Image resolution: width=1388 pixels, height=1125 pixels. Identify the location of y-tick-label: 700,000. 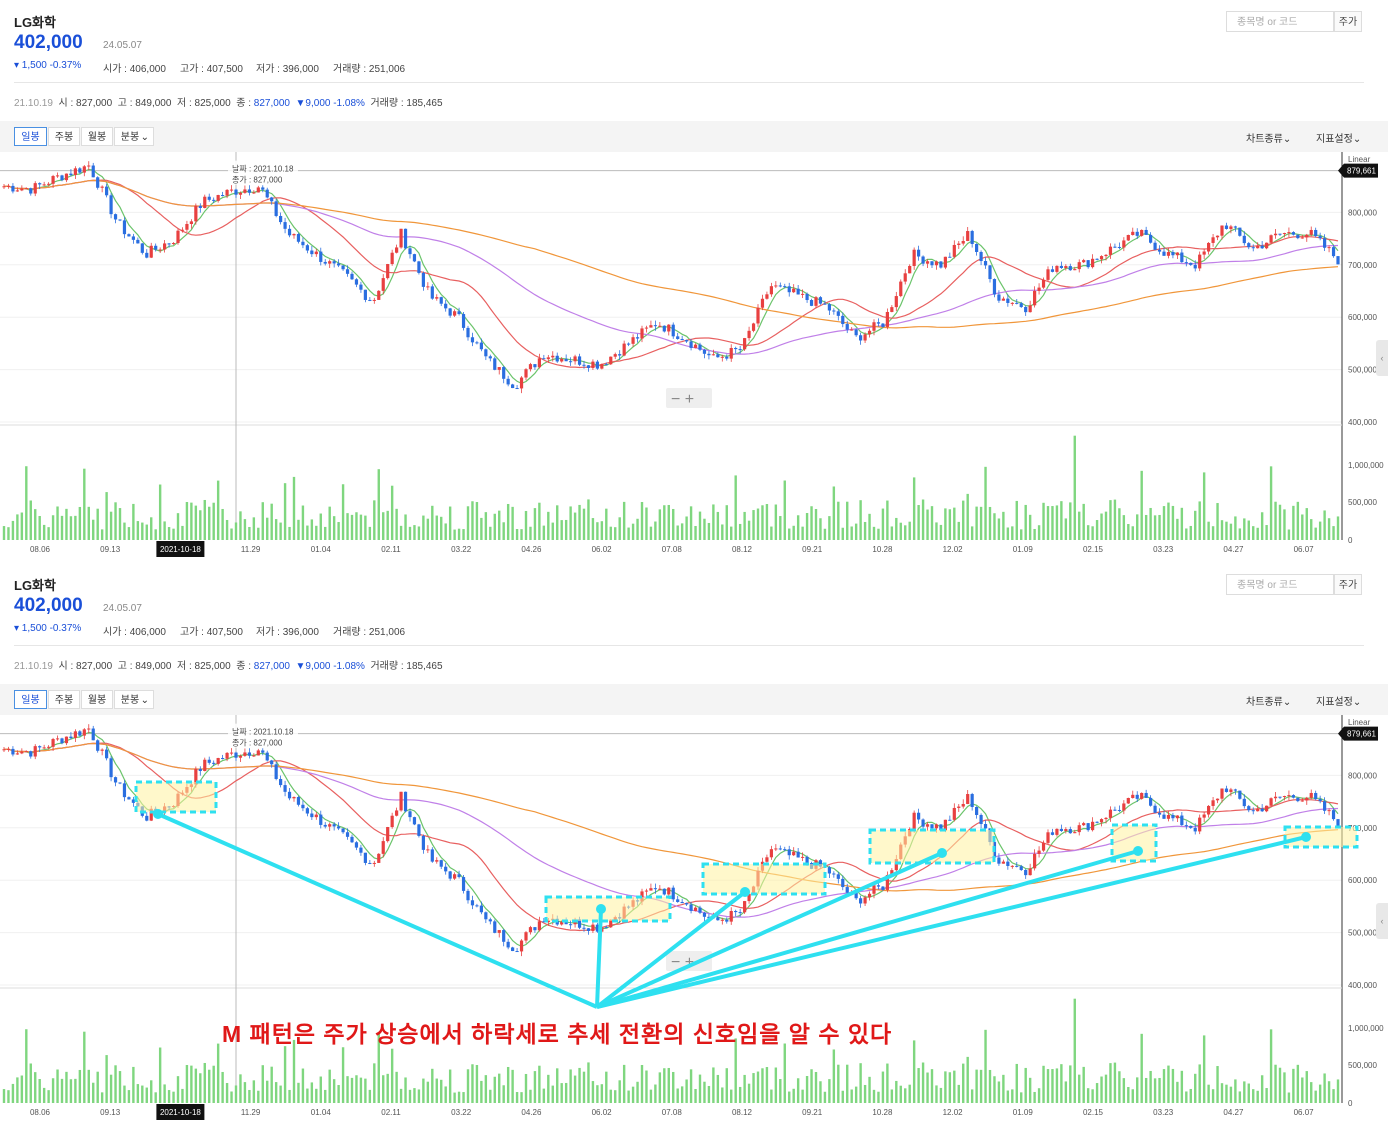
(1362, 828).